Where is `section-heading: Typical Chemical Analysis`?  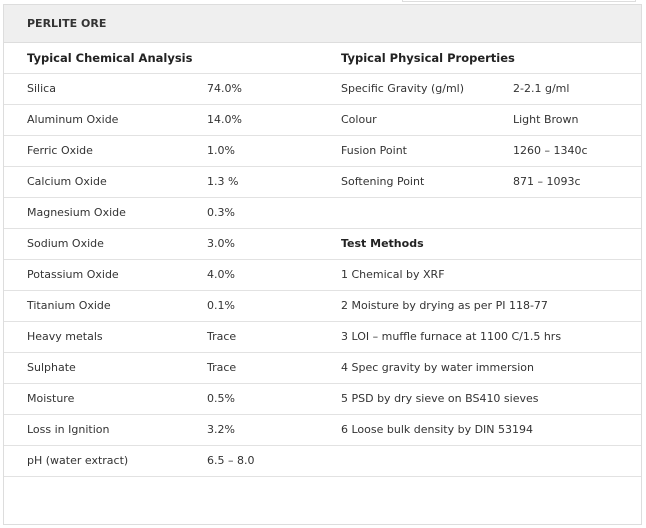 section-heading: Typical Chemical Analysis is located at coordinates (172, 58).